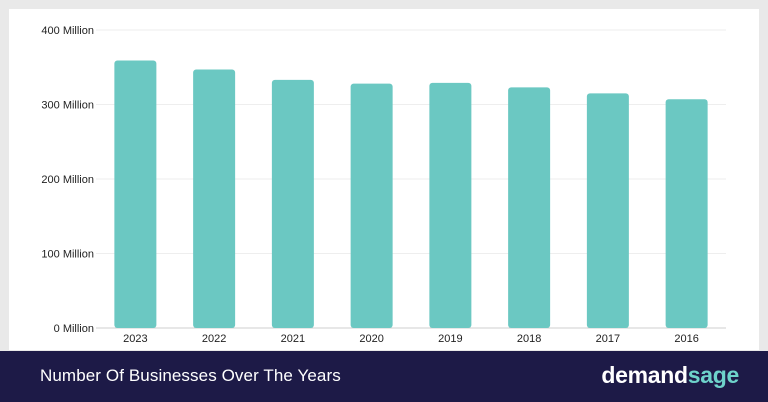 Image resolution: width=768 pixels, height=402 pixels. What do you see at coordinates (214, 339) in the screenshot?
I see `x-tick-label: 2022` at bounding box center [214, 339].